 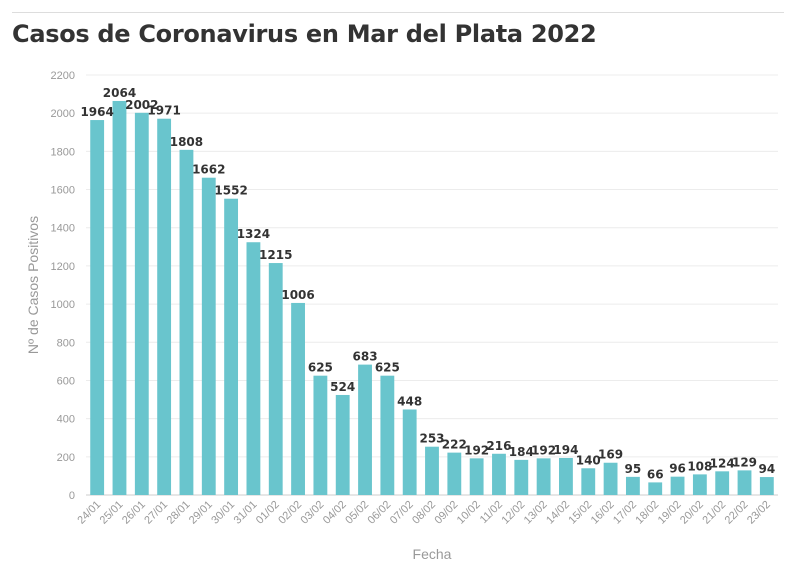 What do you see at coordinates (66, 343) in the screenshot?
I see `y-tick-label: 800` at bounding box center [66, 343].